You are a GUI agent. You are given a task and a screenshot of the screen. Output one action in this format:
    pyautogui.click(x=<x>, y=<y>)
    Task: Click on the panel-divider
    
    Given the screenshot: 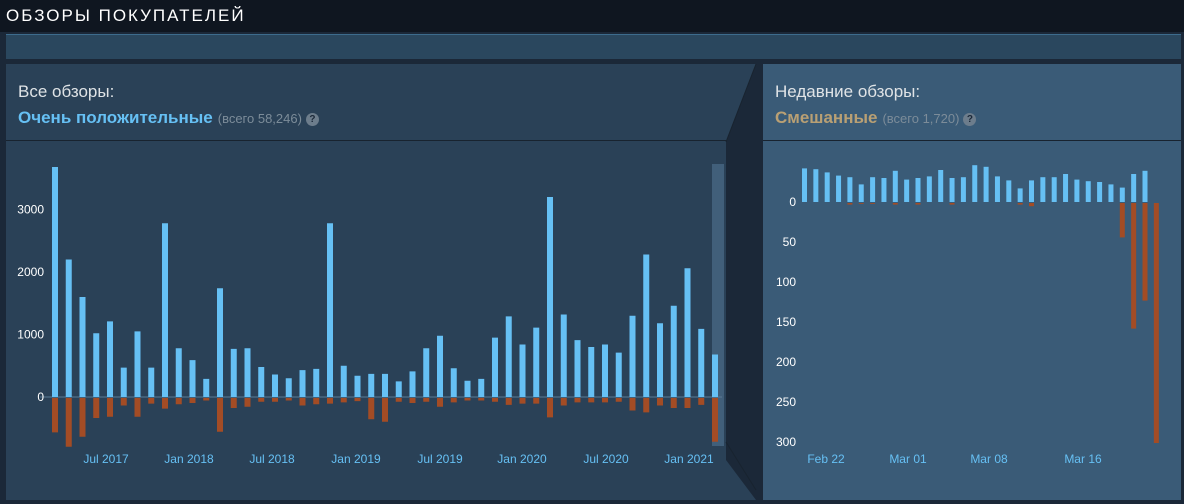 What is the action you would take?
    pyautogui.click(x=381, y=140)
    